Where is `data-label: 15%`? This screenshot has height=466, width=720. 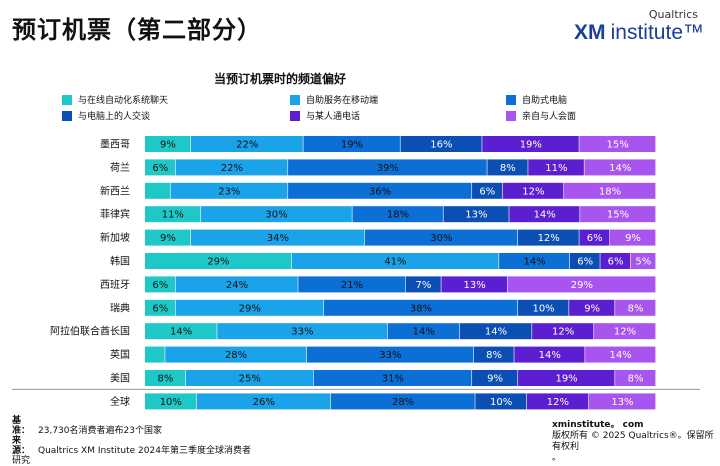
data-label: 15% is located at coordinates (618, 145).